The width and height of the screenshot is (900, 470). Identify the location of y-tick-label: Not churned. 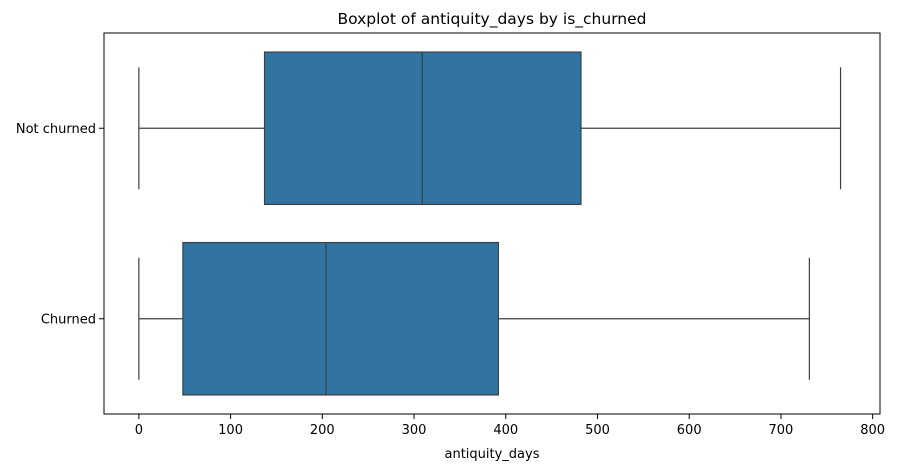
(56, 129).